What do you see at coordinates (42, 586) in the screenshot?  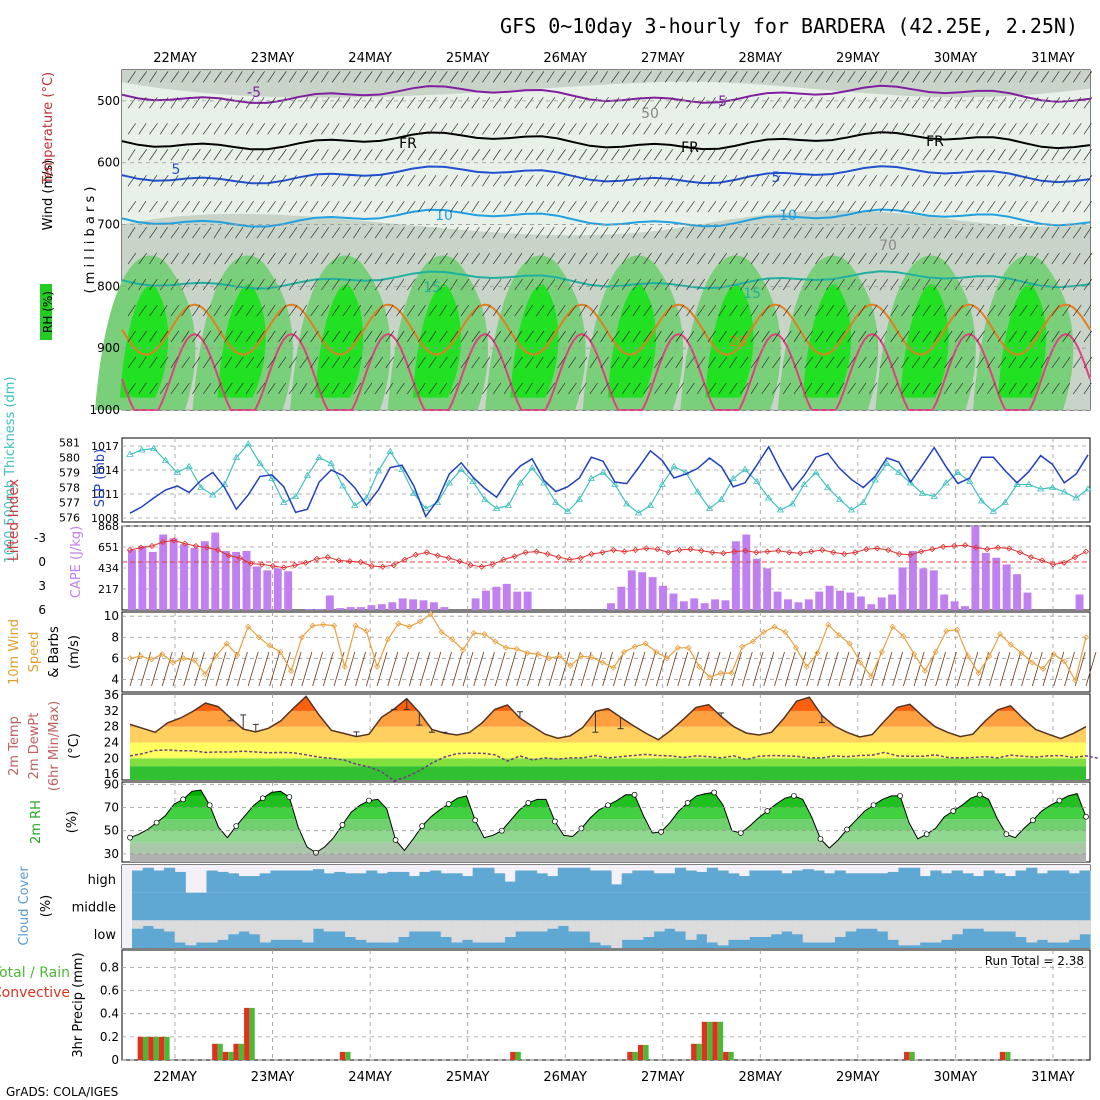 I see `y-tick-label: 3` at bounding box center [42, 586].